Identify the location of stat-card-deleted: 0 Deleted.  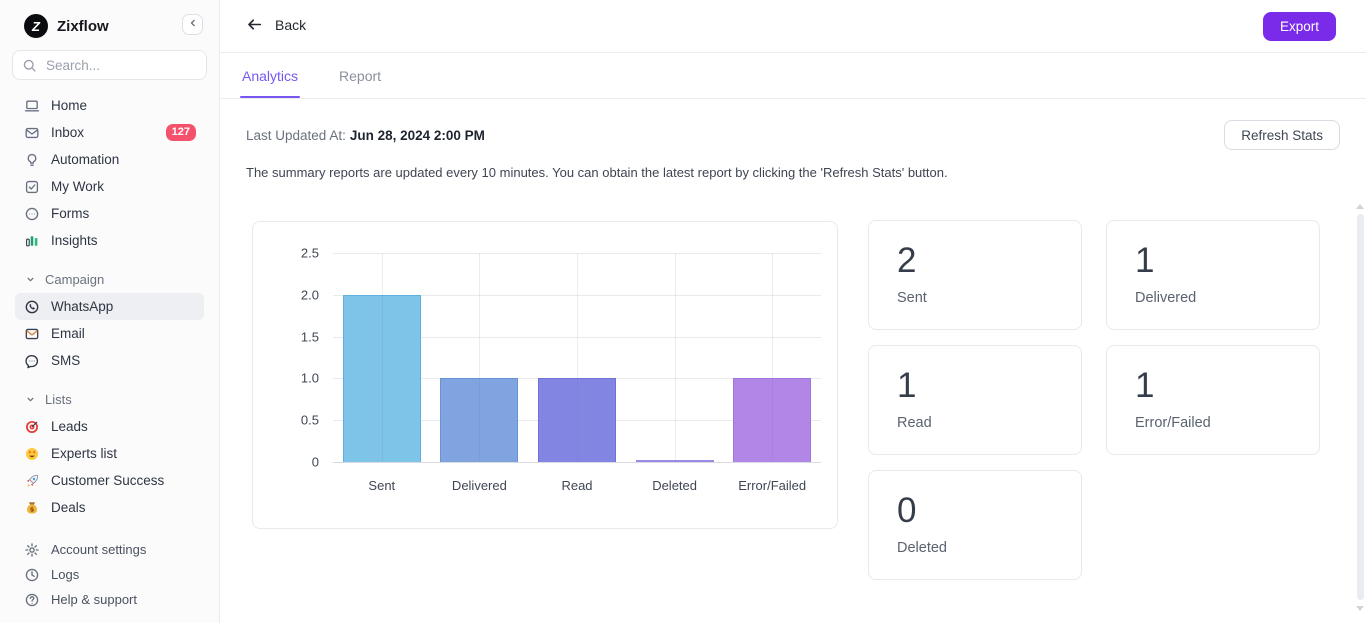
(975, 525).